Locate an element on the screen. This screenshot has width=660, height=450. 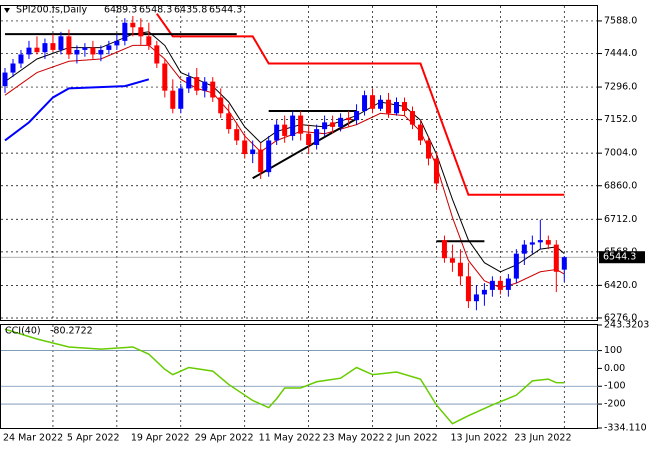
y-tick-label: 7444.0 is located at coordinates (620, 53).